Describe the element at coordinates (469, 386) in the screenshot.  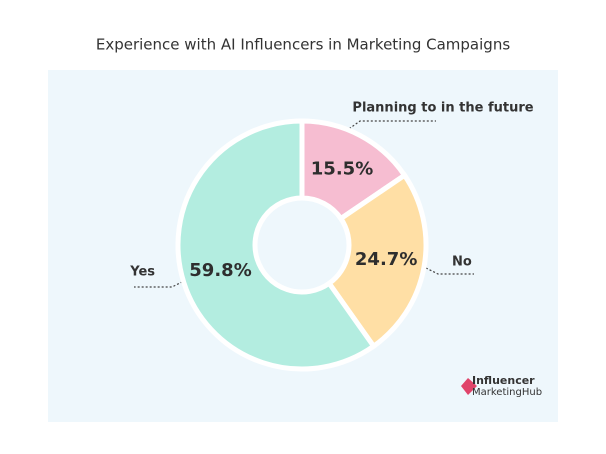
I see `logo-icon` at that location.